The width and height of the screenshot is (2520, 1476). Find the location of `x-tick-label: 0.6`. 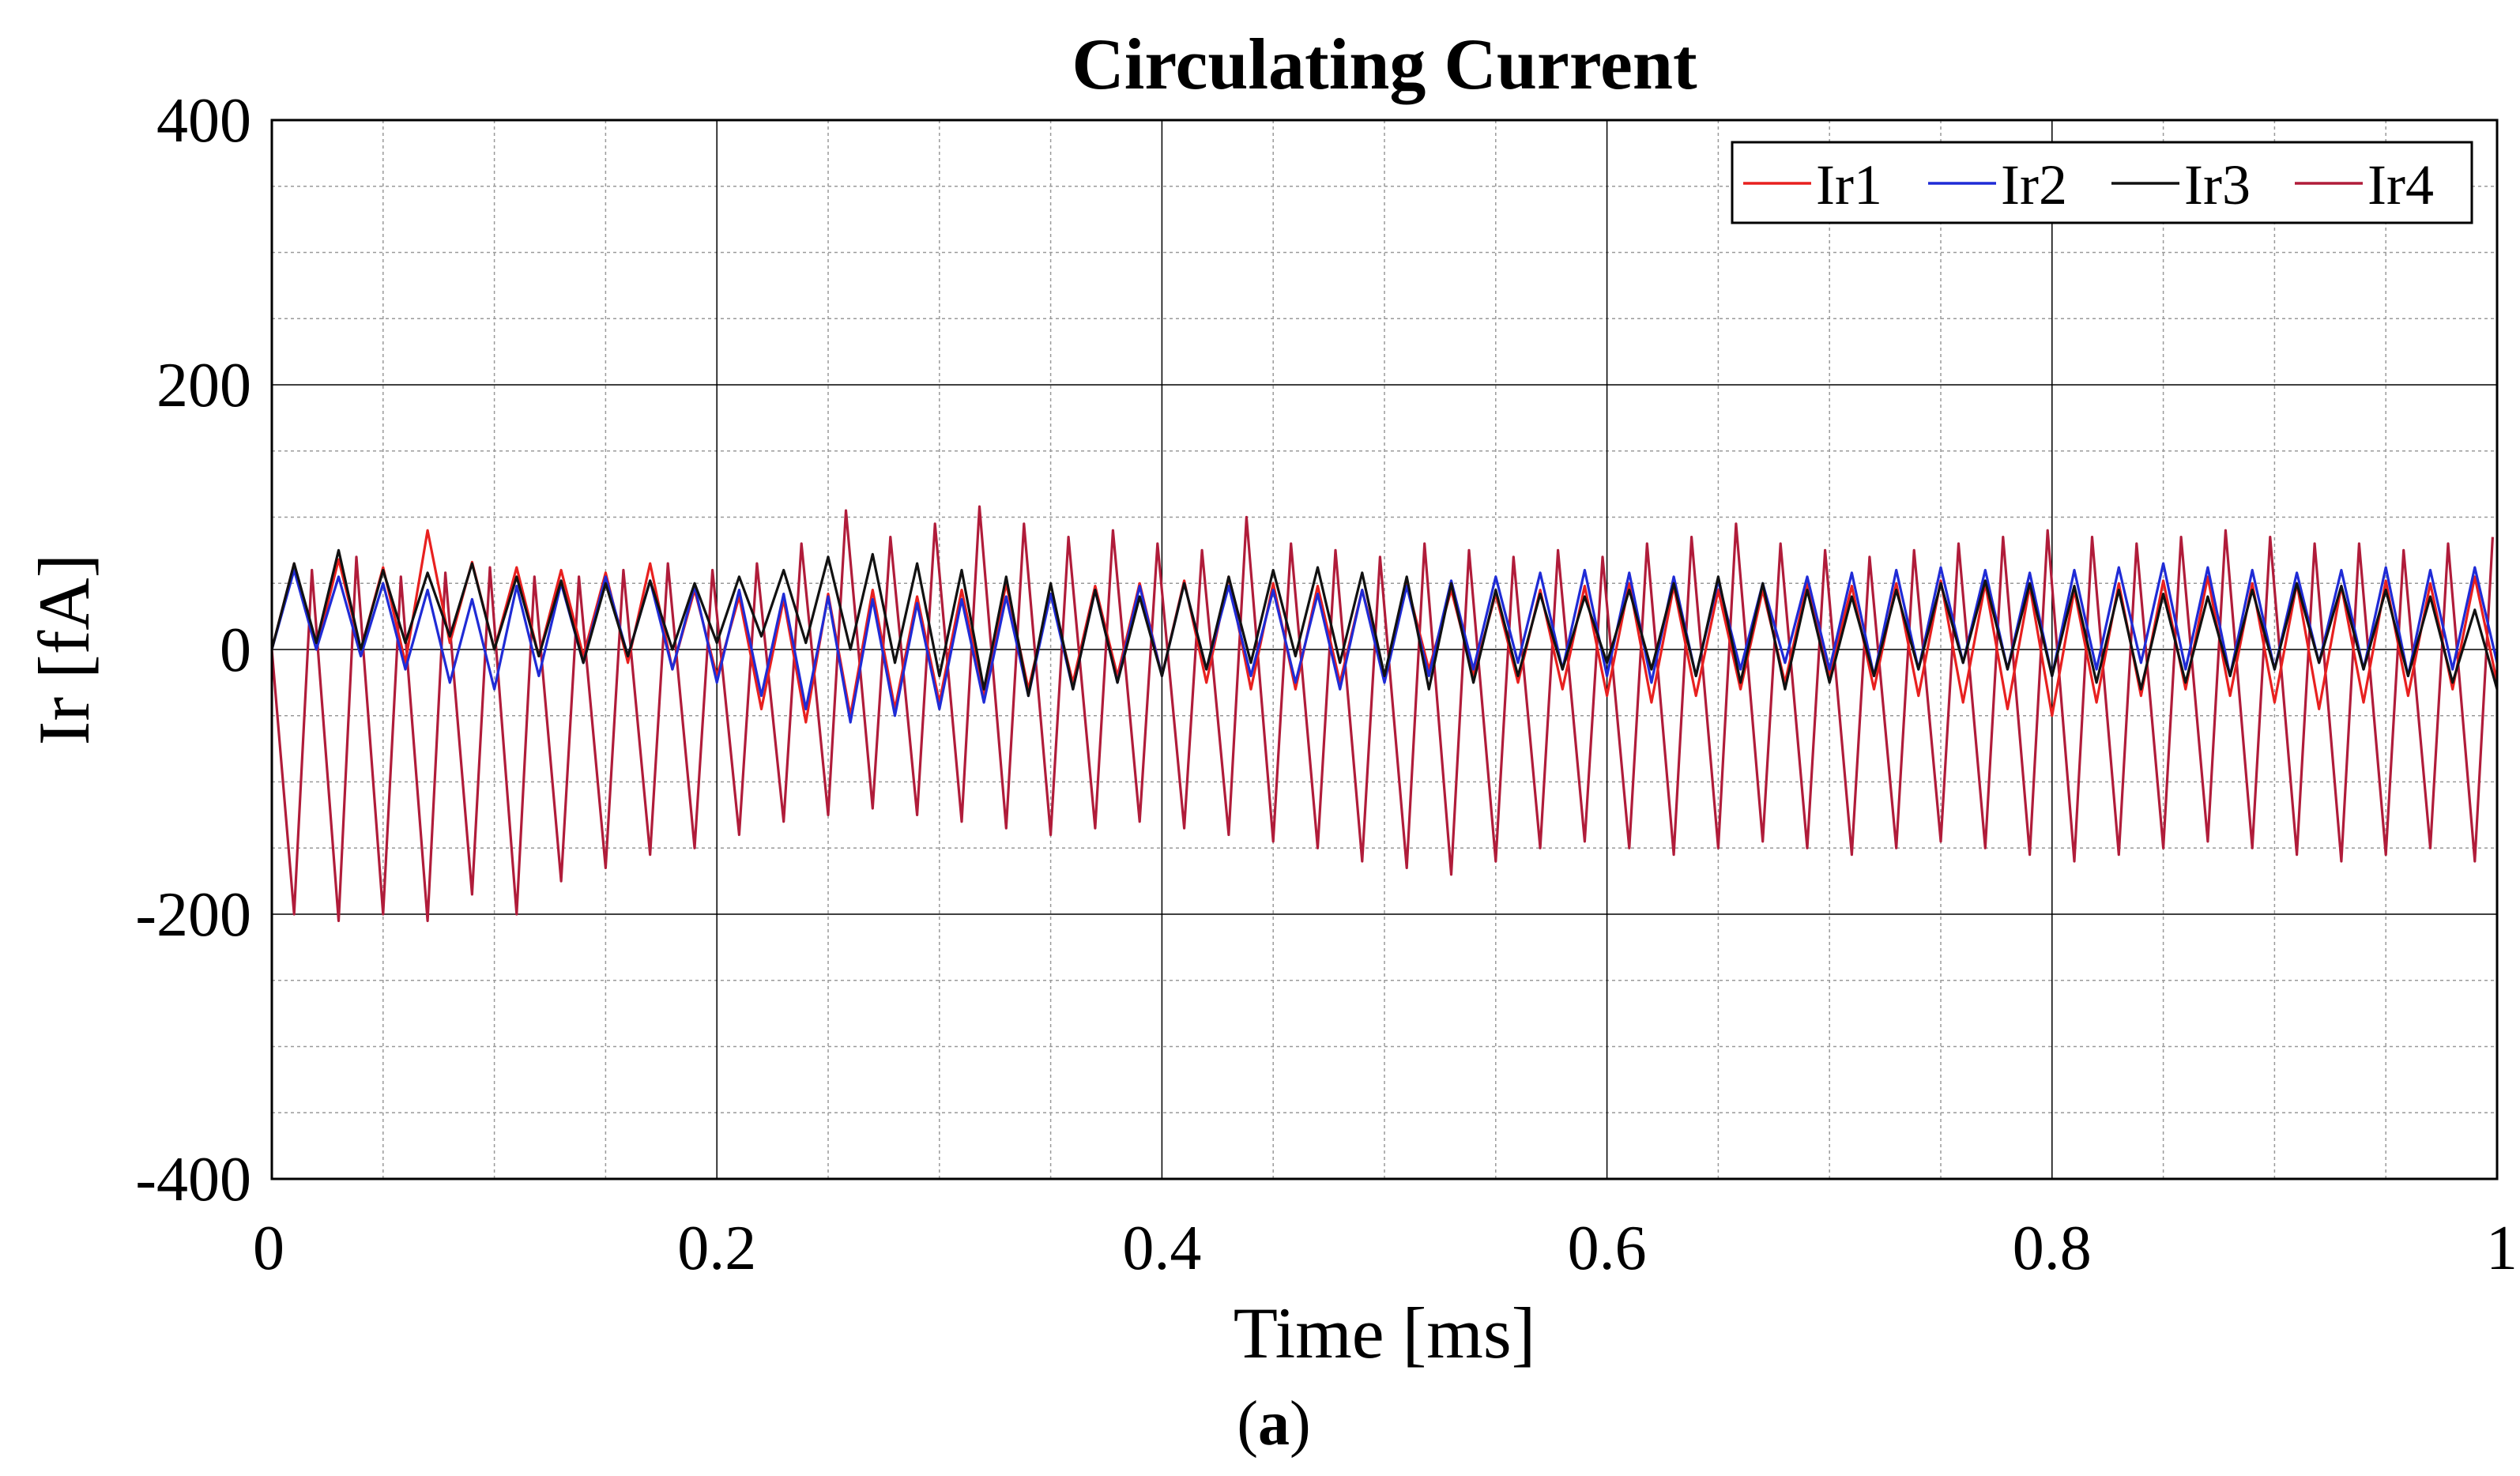

x-tick-label: 0.6 is located at coordinates (1607, 1248).